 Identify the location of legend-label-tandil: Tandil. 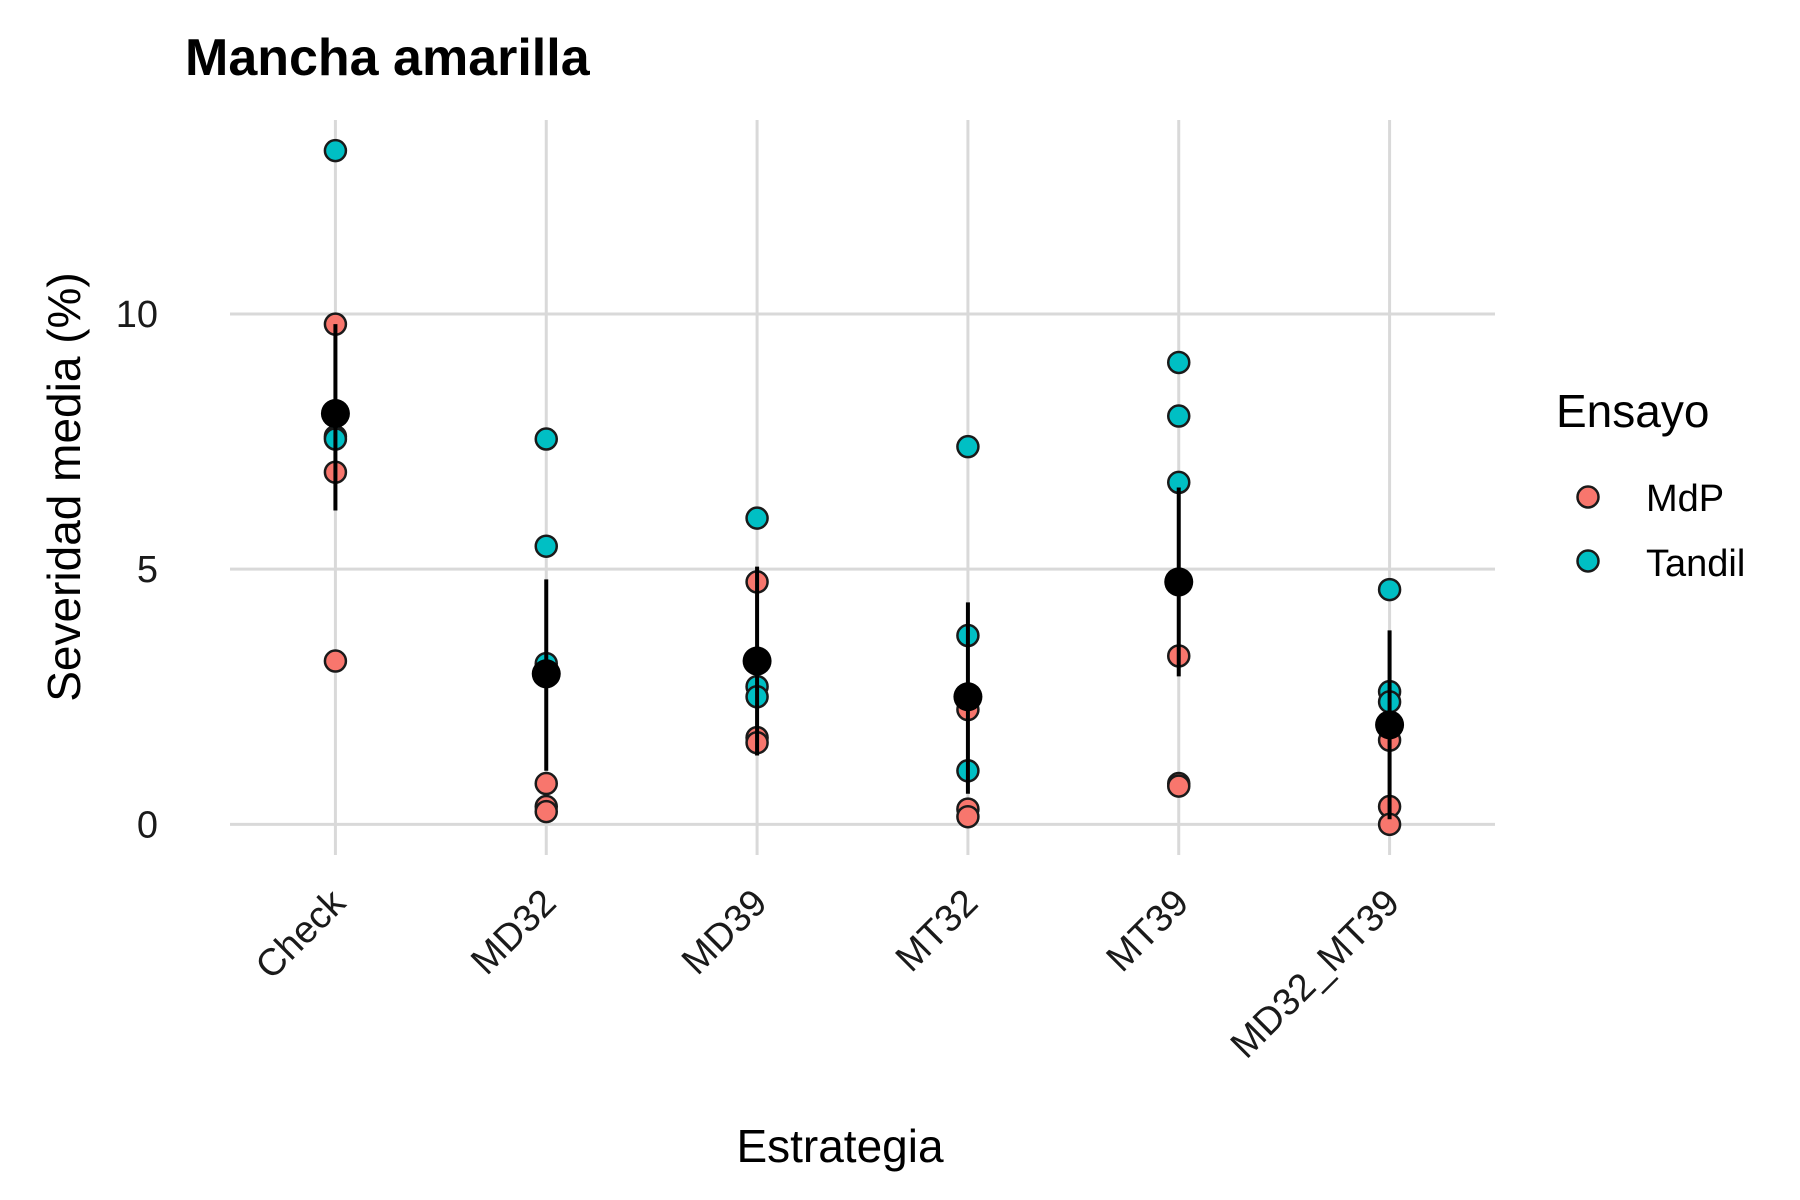
(1695, 564).